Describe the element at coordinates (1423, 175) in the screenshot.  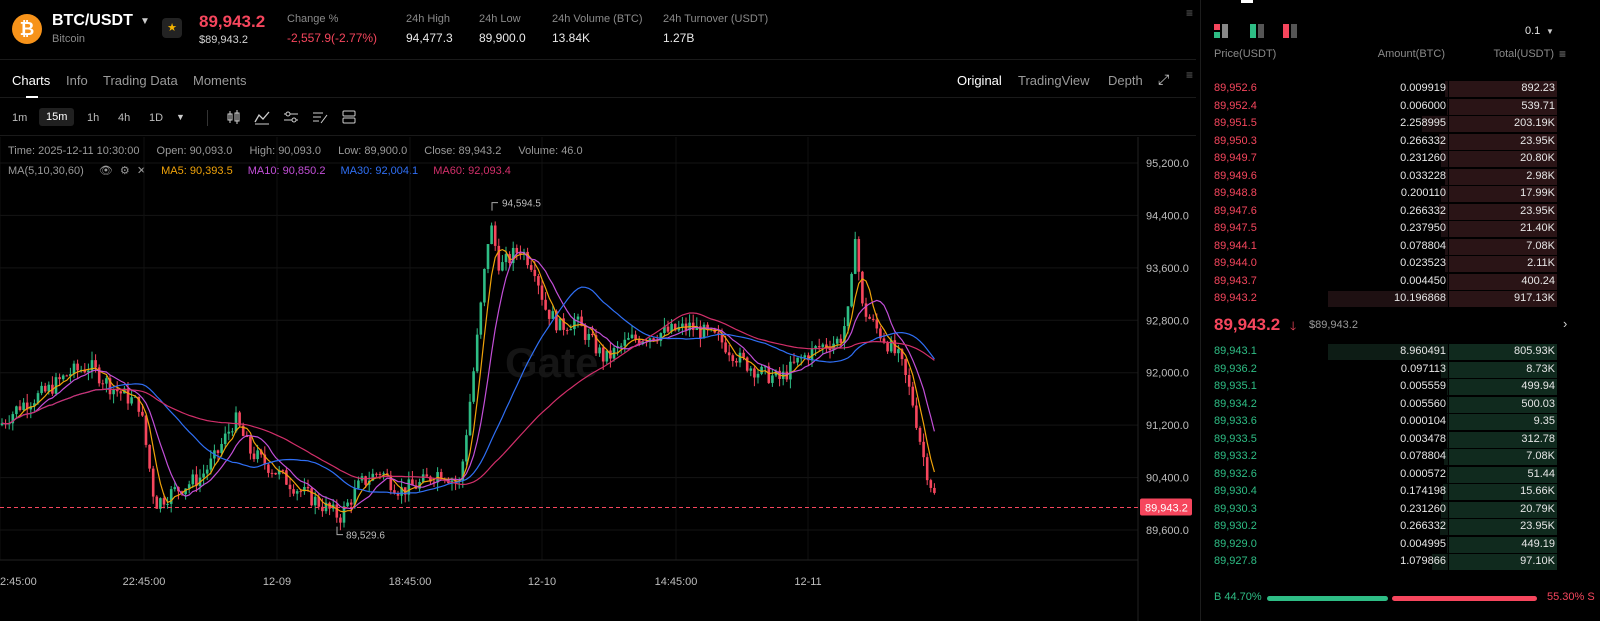
I see `order-amount: 0.033228` at that location.